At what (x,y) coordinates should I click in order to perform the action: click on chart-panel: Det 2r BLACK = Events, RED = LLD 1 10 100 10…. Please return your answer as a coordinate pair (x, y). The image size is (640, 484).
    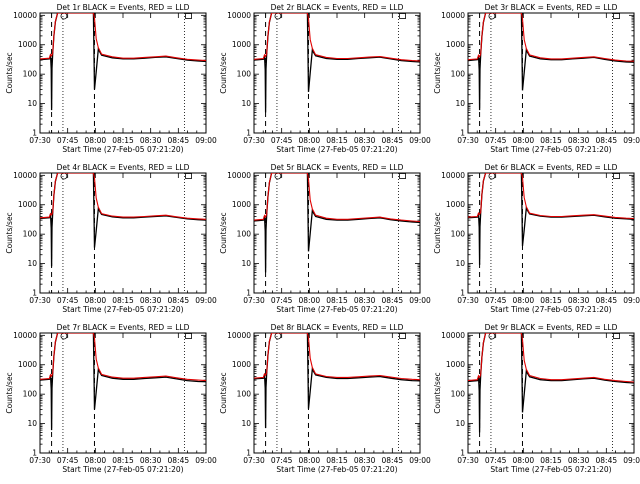
    Looking at the image, I should click on (325, 78).